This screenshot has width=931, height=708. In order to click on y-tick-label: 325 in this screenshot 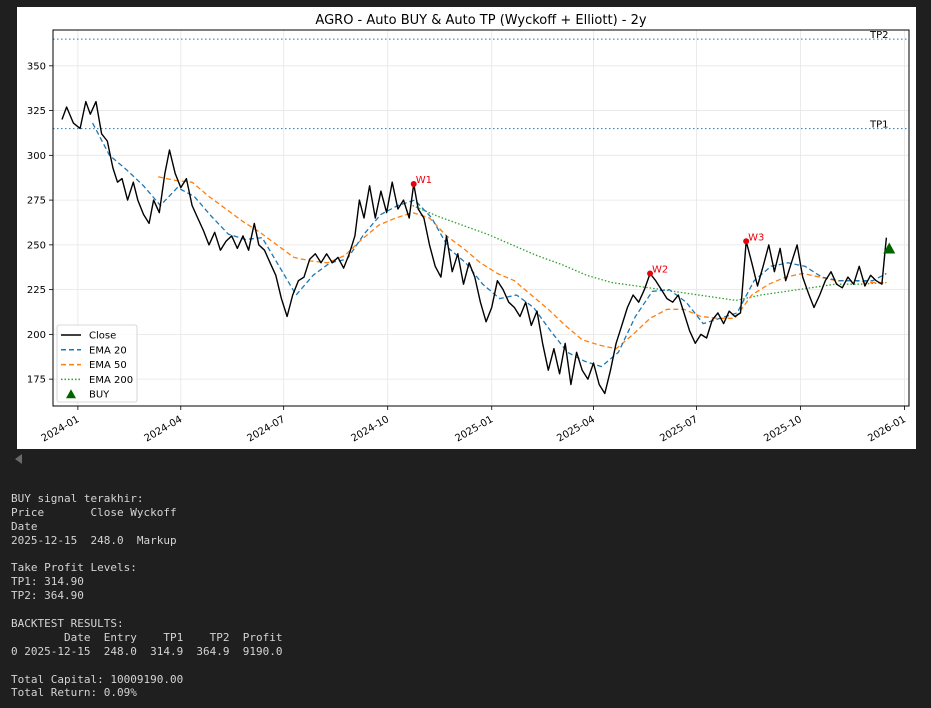, I will do `click(36, 111)`.